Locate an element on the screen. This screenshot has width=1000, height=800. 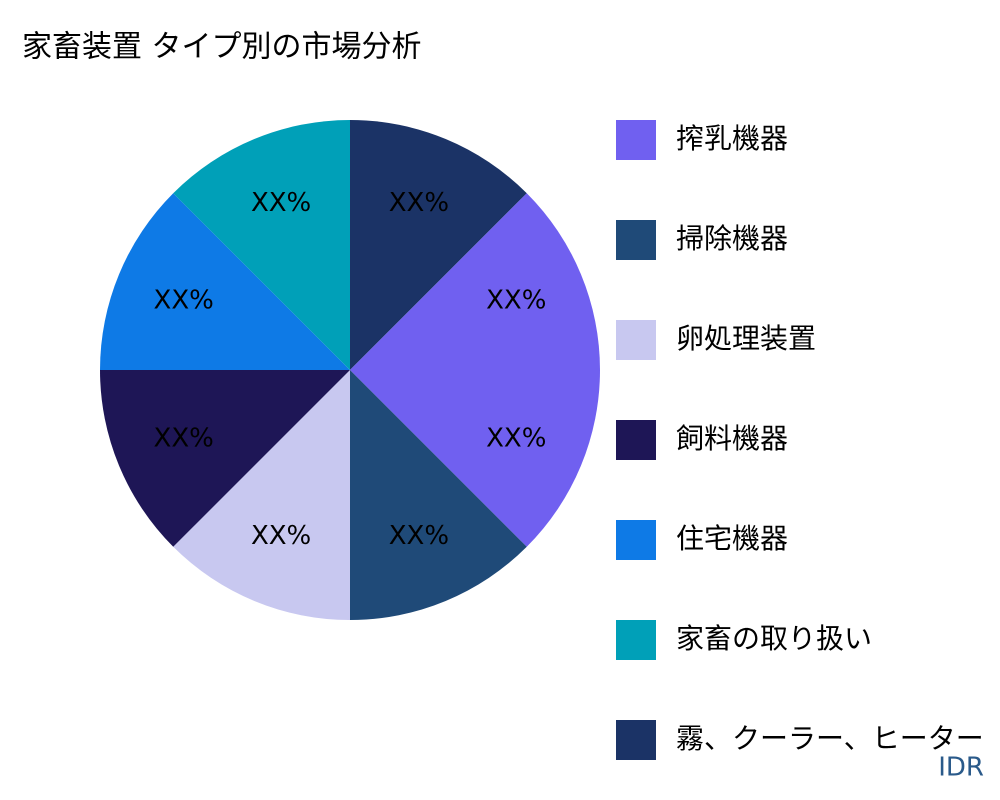
legend-label: 卵処理装置 is located at coordinates (746, 338).